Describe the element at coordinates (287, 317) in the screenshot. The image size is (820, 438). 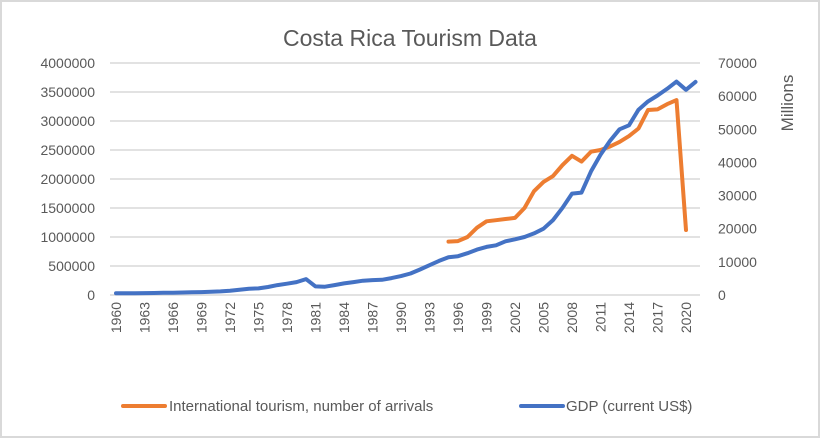
I see `x-tick-label: 1978` at that location.